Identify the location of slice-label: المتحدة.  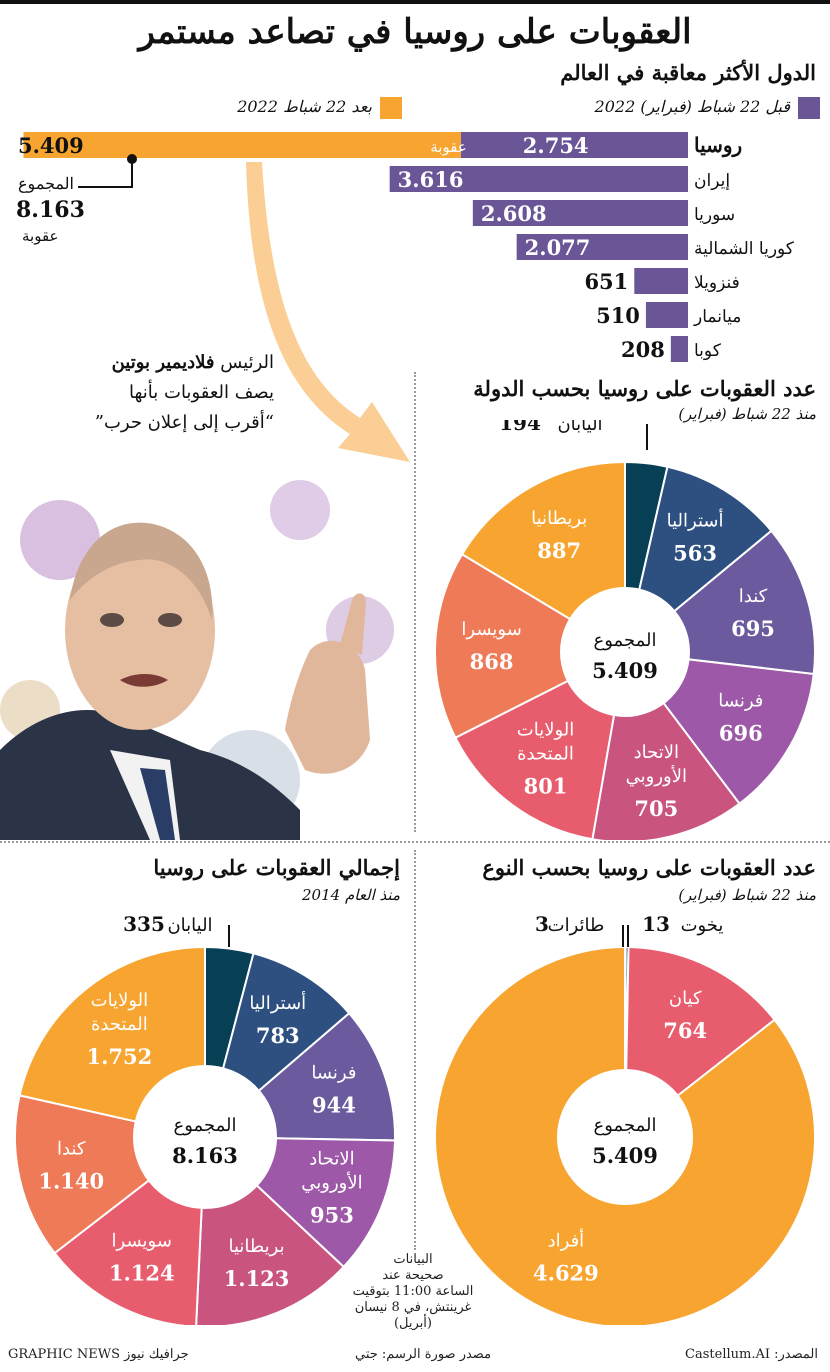
(119, 1024).